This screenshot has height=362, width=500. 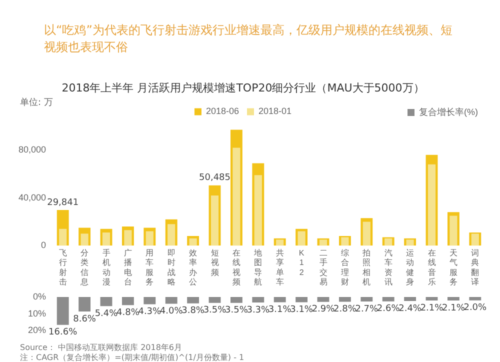 I want to click on x-tick-label: 分类信息, so click(x=84, y=267).